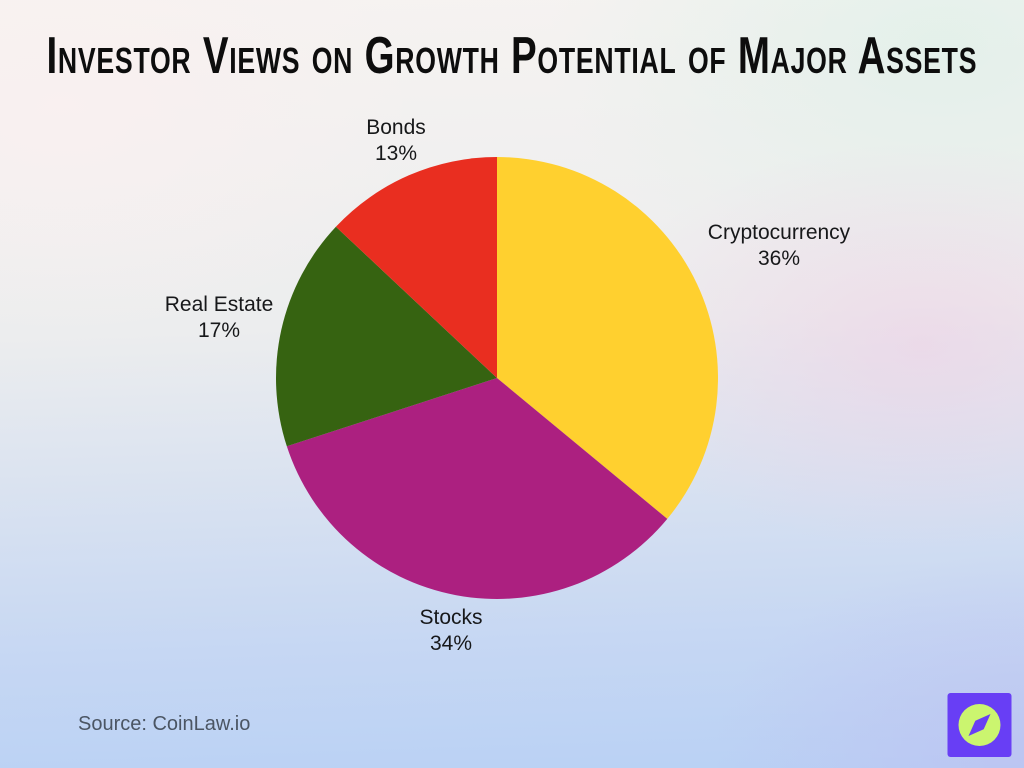 This screenshot has height=768, width=1024. What do you see at coordinates (779, 232) in the screenshot?
I see `slice-label-name: Cryptocurrency` at bounding box center [779, 232].